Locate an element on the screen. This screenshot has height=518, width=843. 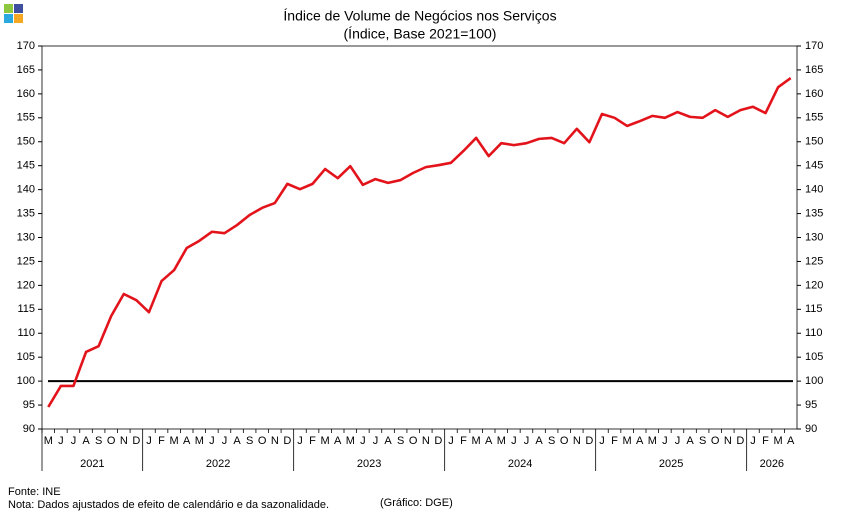
y2-tick-label: 155 is located at coordinates (814, 118).